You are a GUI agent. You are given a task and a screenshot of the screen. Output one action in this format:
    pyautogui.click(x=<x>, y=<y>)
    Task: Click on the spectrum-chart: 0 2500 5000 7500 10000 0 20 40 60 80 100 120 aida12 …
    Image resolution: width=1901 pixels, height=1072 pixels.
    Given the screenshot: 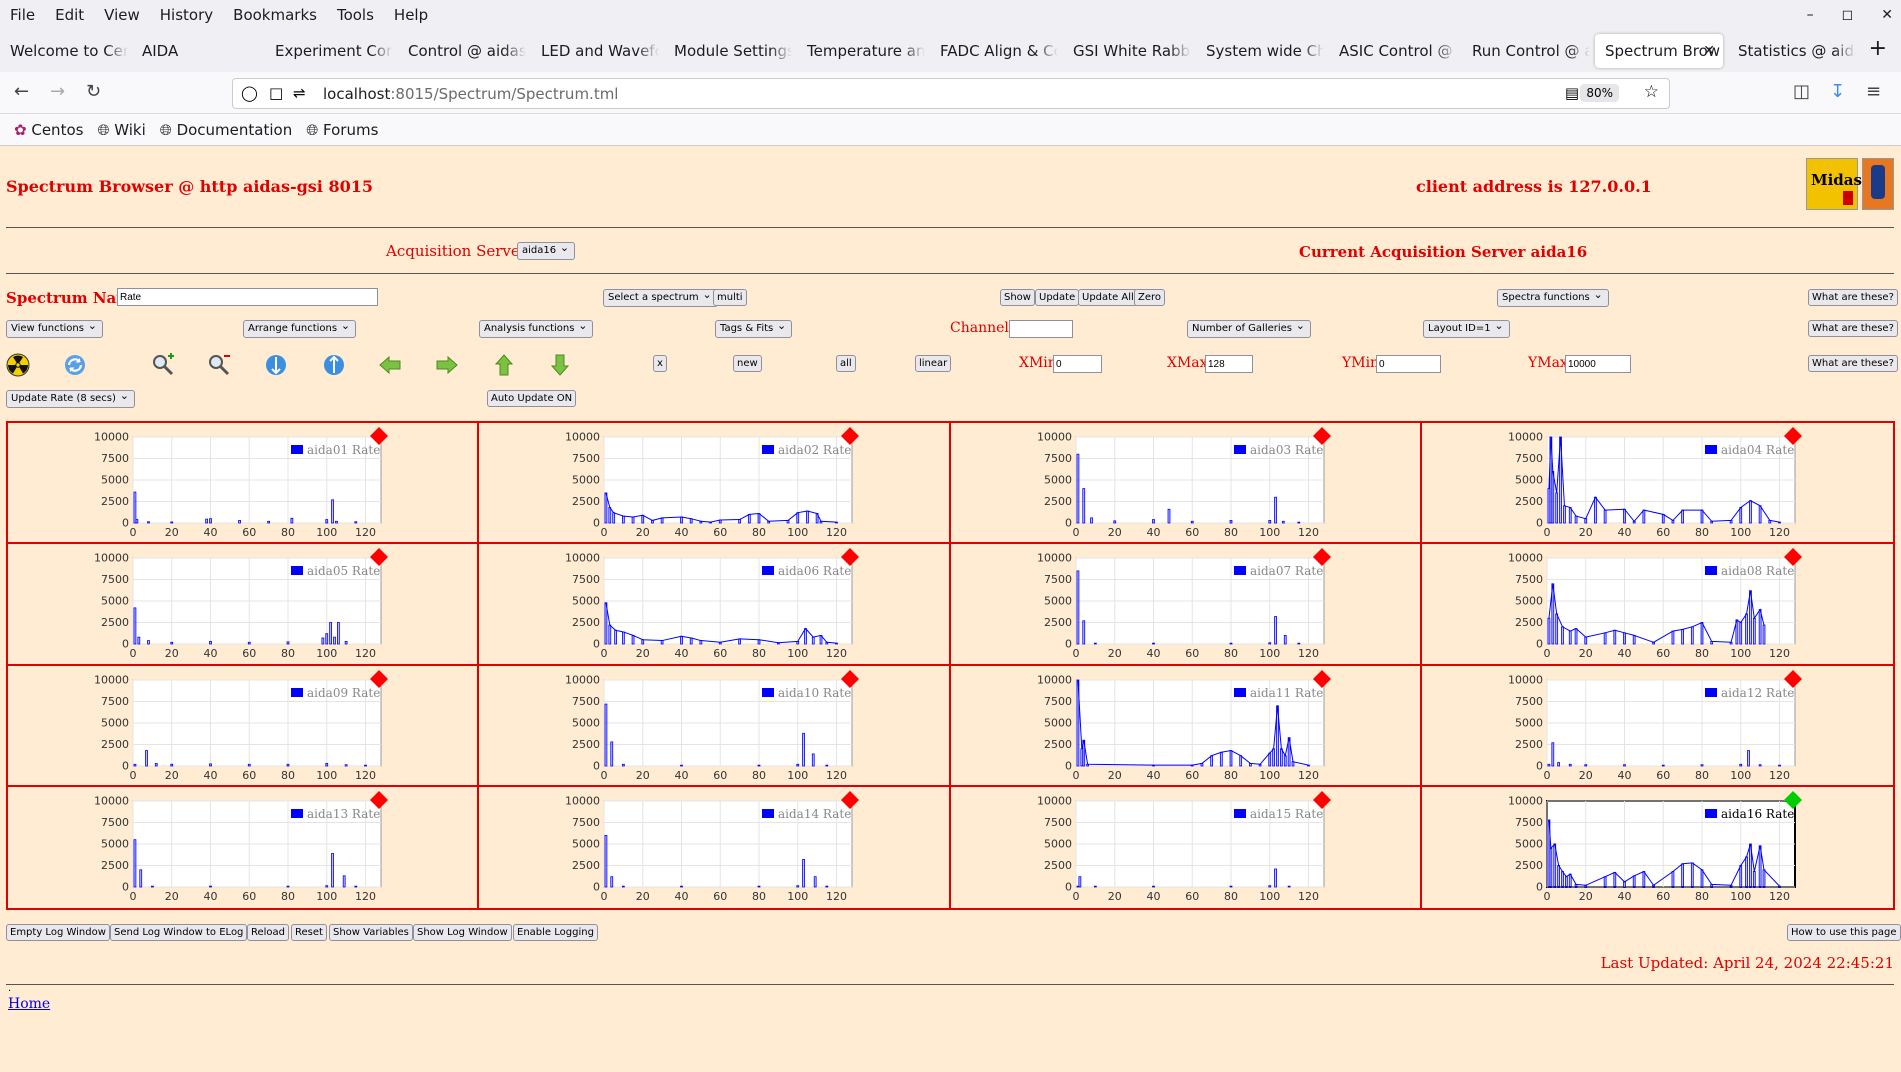 What is the action you would take?
    pyautogui.click(x=1657, y=726)
    